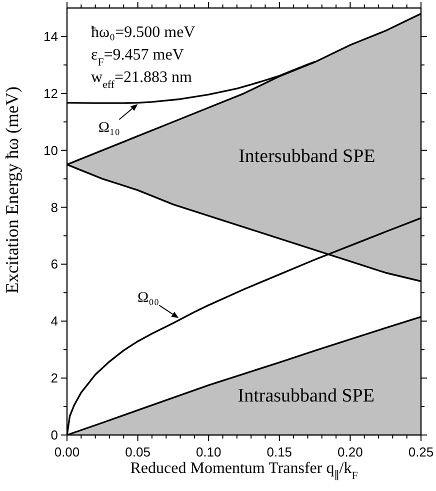  What do you see at coordinates (279, 452) in the screenshot?
I see `x-tick-label: 0.15` at bounding box center [279, 452].